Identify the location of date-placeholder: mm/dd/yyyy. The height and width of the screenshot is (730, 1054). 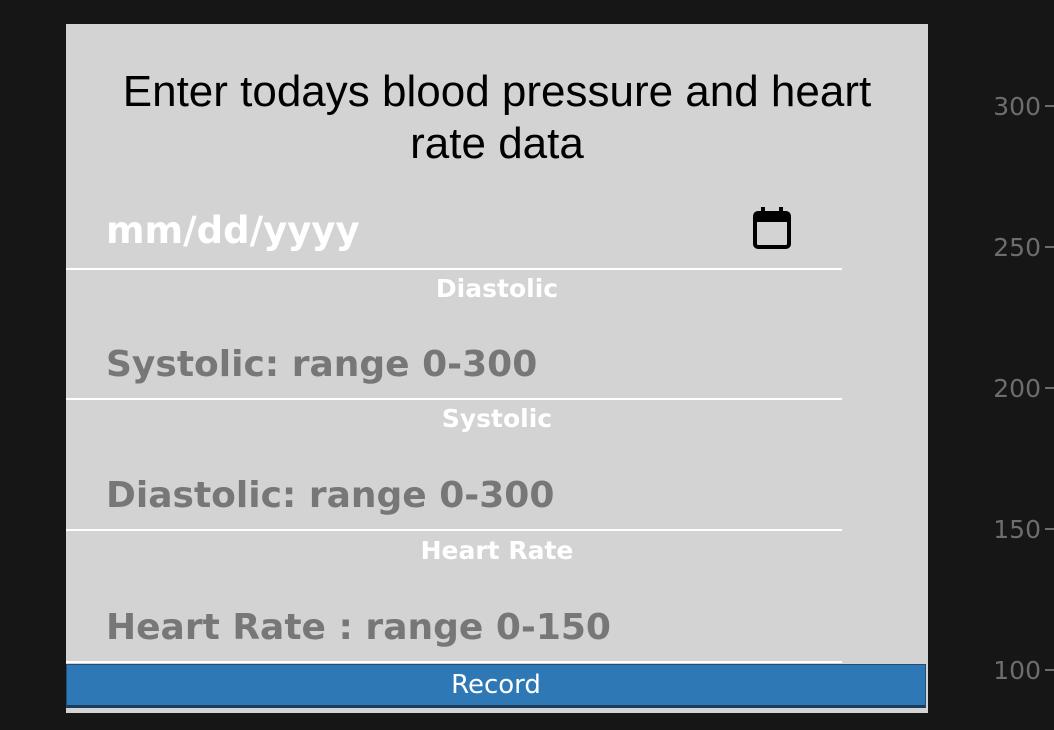
(233, 230).